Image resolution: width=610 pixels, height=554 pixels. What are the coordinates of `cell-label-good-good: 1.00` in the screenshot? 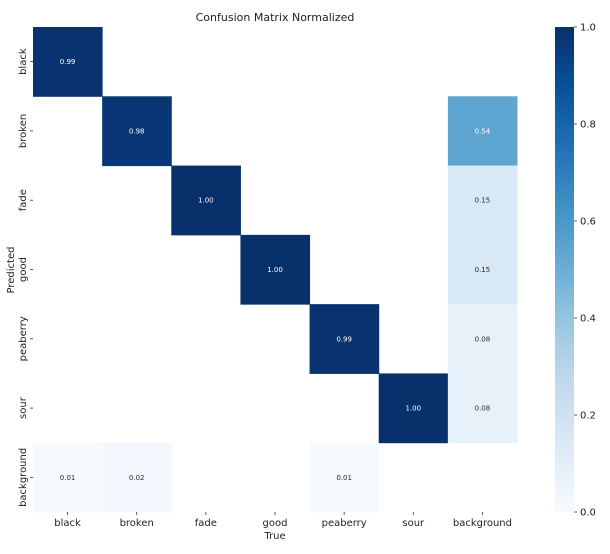 It's located at (275, 270).